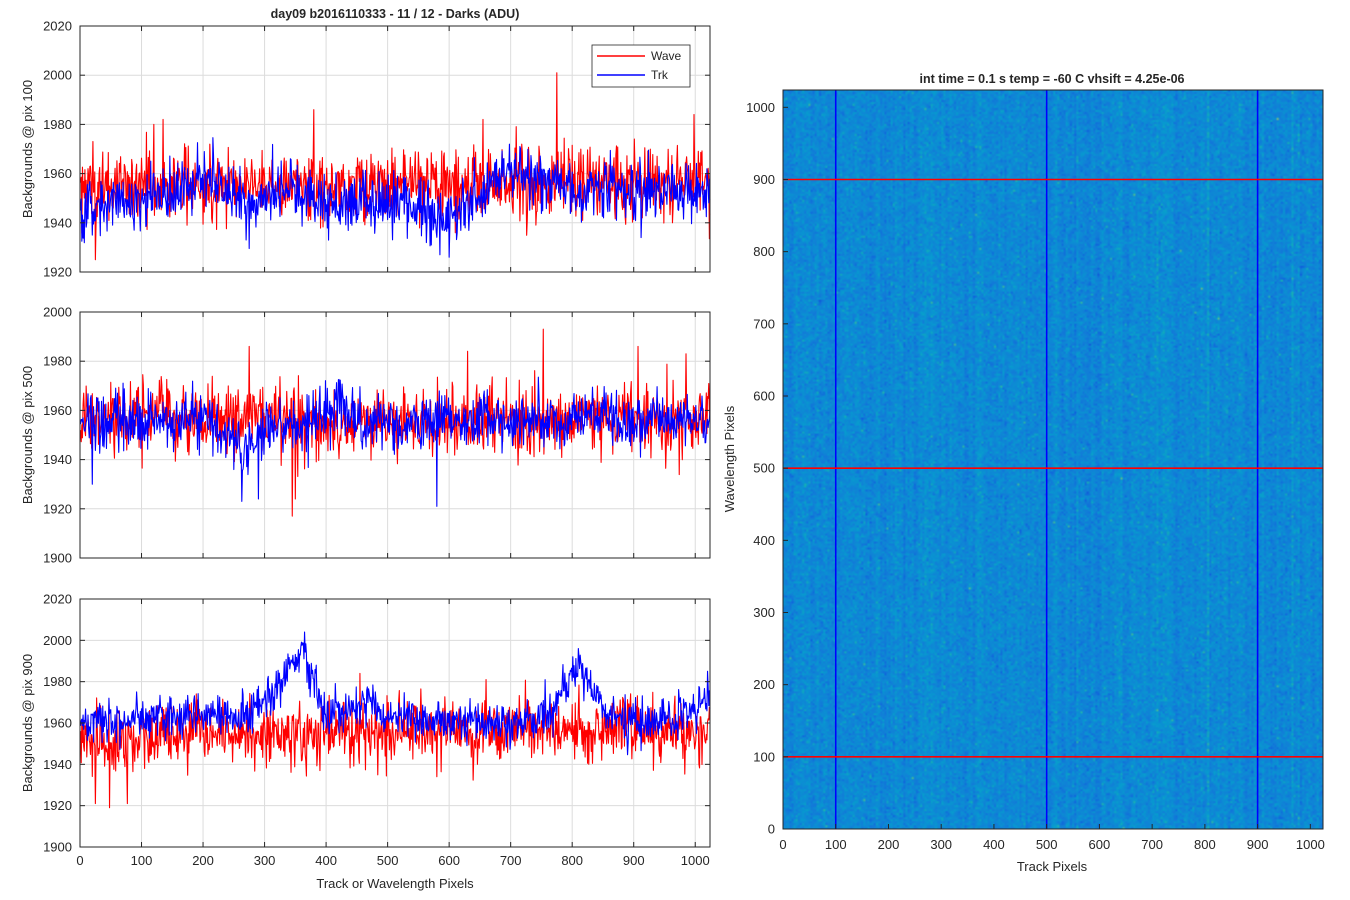 Image resolution: width=1350 pixels, height=900 pixels. What do you see at coordinates (729, 458) in the screenshot?
I see `heatmap-ylabel: Wavelength Pixels` at bounding box center [729, 458].